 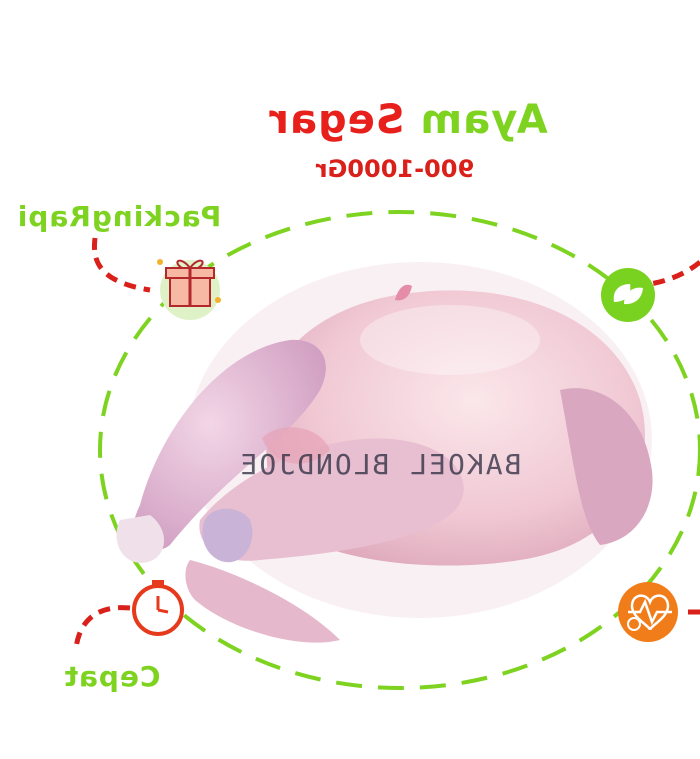 I want to click on product-weight: 900-1000Gr, so click(x=395, y=169).